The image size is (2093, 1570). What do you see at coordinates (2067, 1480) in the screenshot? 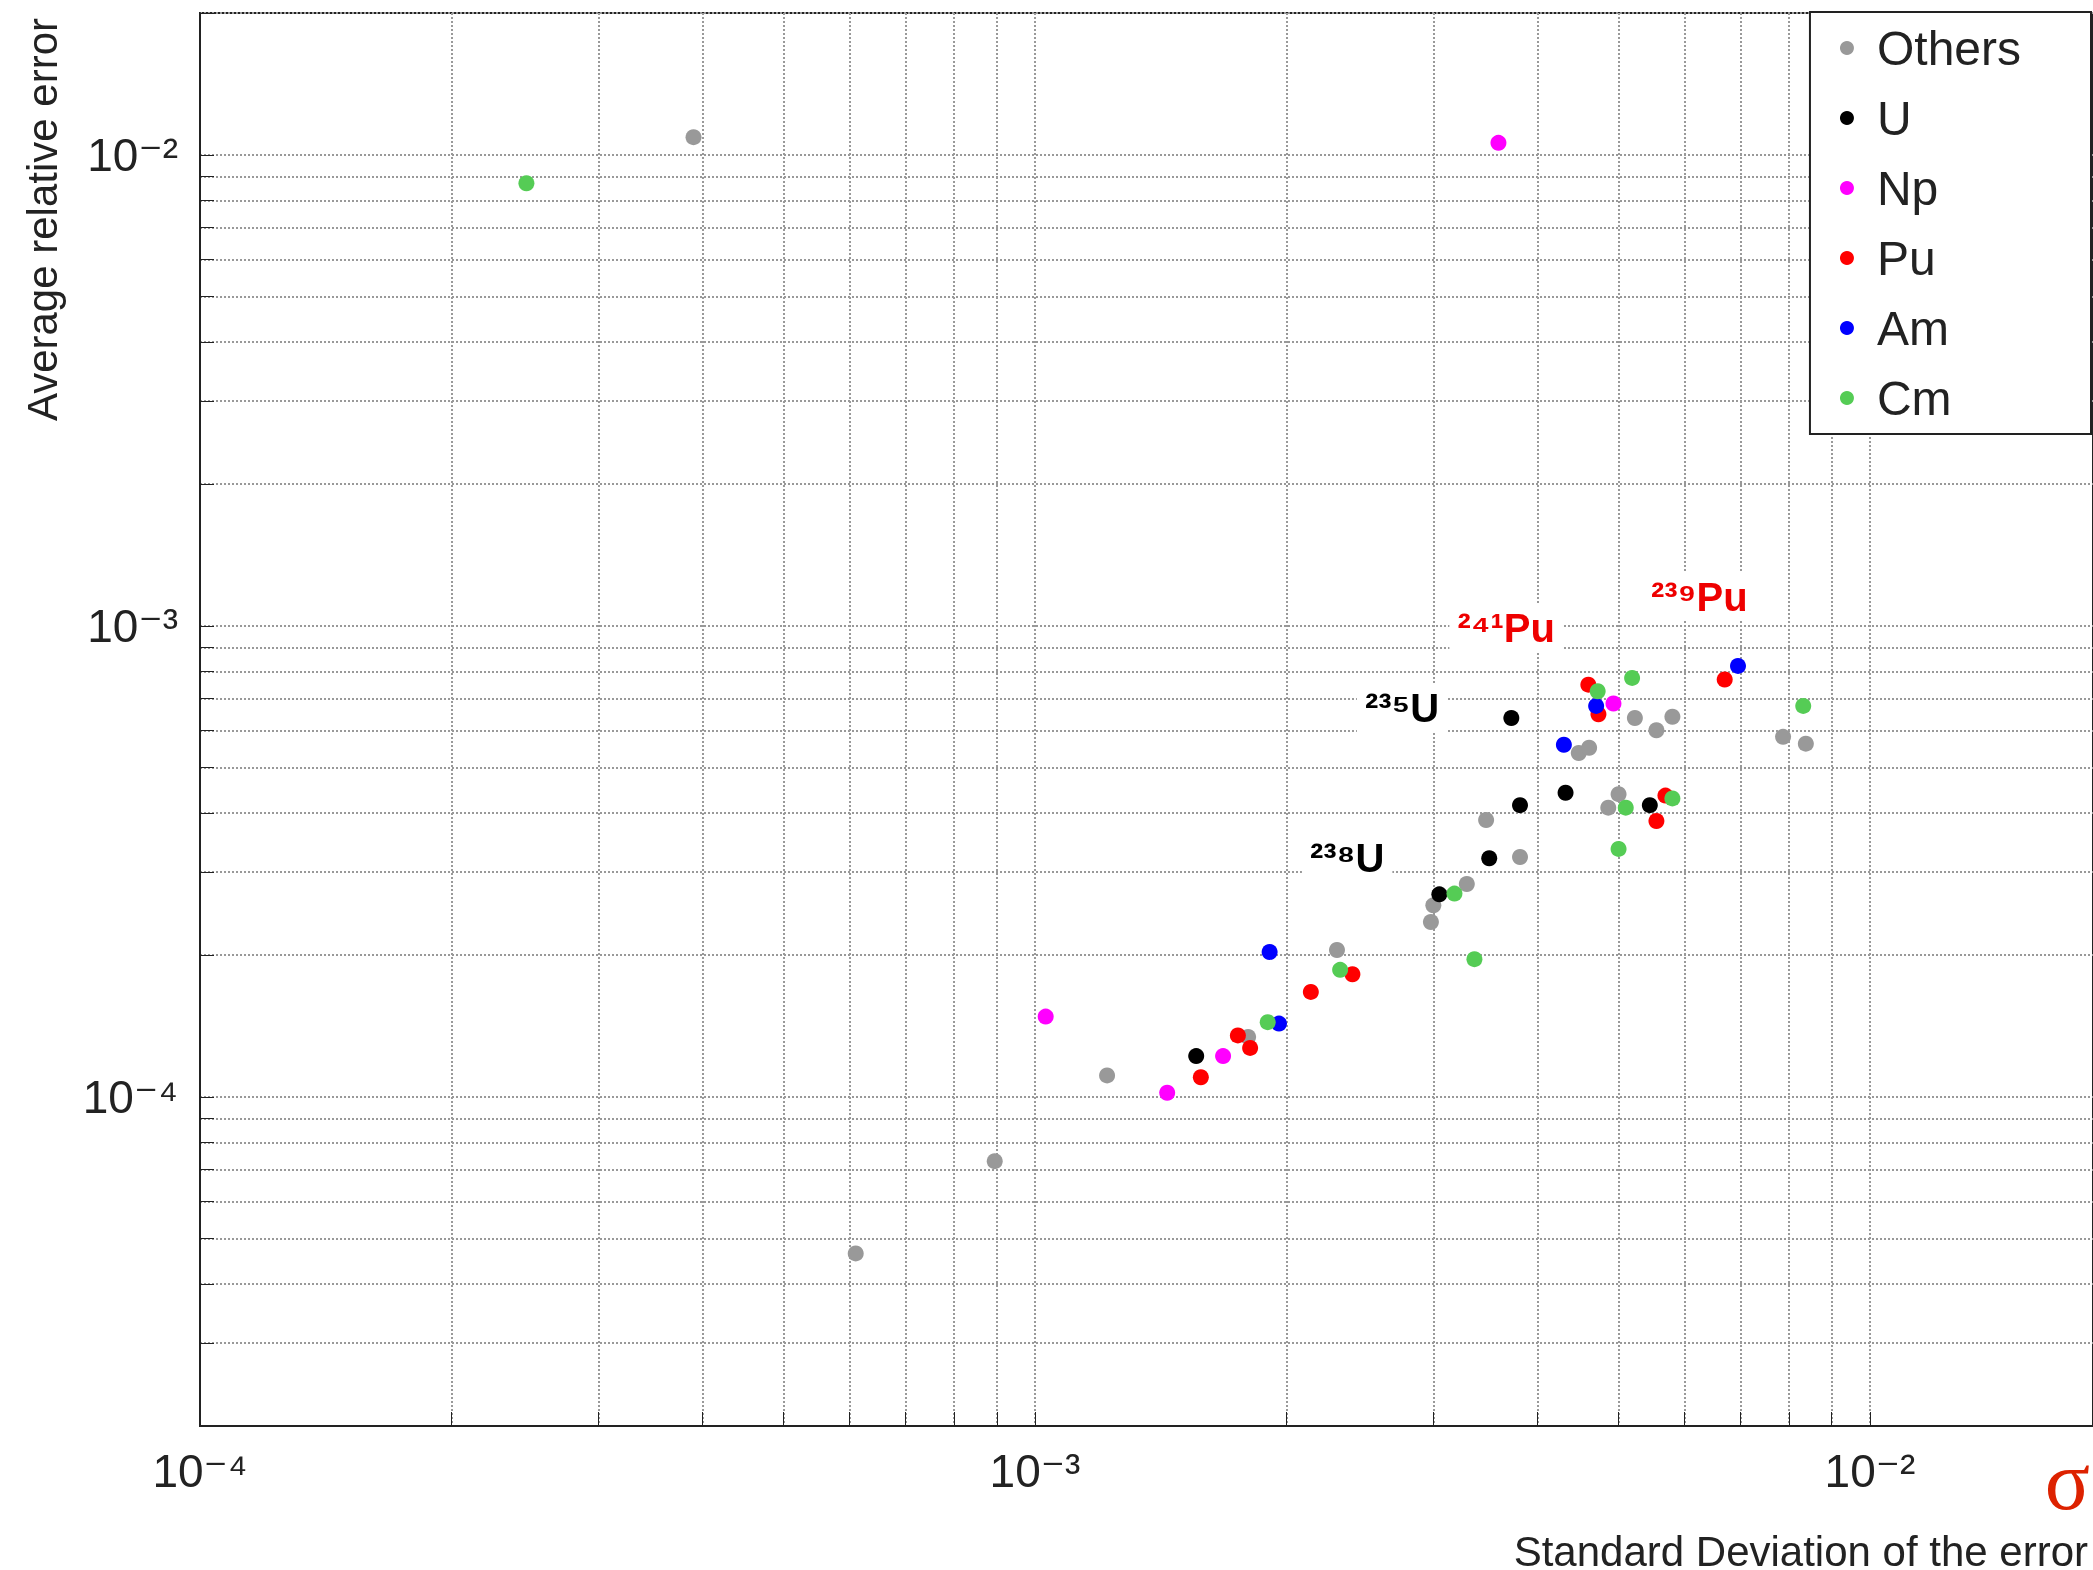
I see `text: σ` at bounding box center [2067, 1480].